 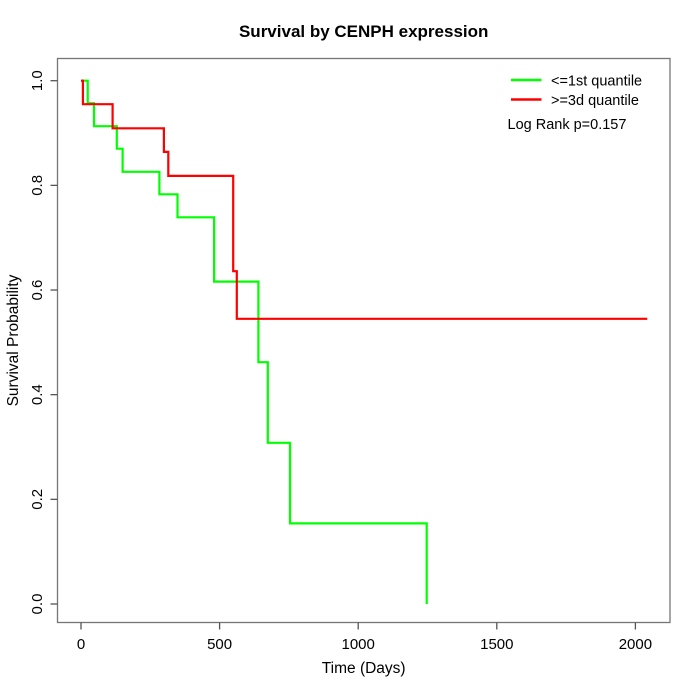 What do you see at coordinates (358, 644) in the screenshot?
I see `x-axis-tick-label: 1000` at bounding box center [358, 644].